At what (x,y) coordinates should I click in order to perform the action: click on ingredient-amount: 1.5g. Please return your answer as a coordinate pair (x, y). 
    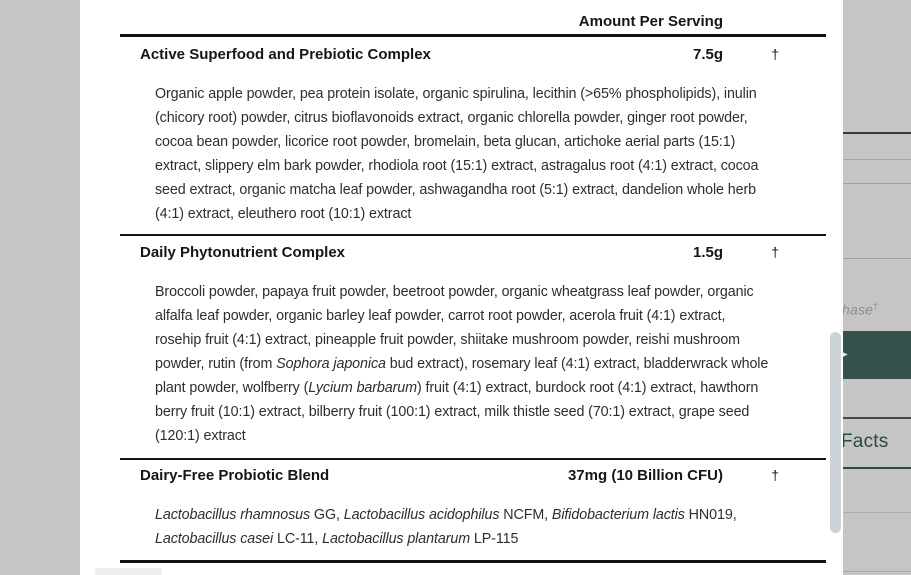
    Looking at the image, I should click on (707, 252).